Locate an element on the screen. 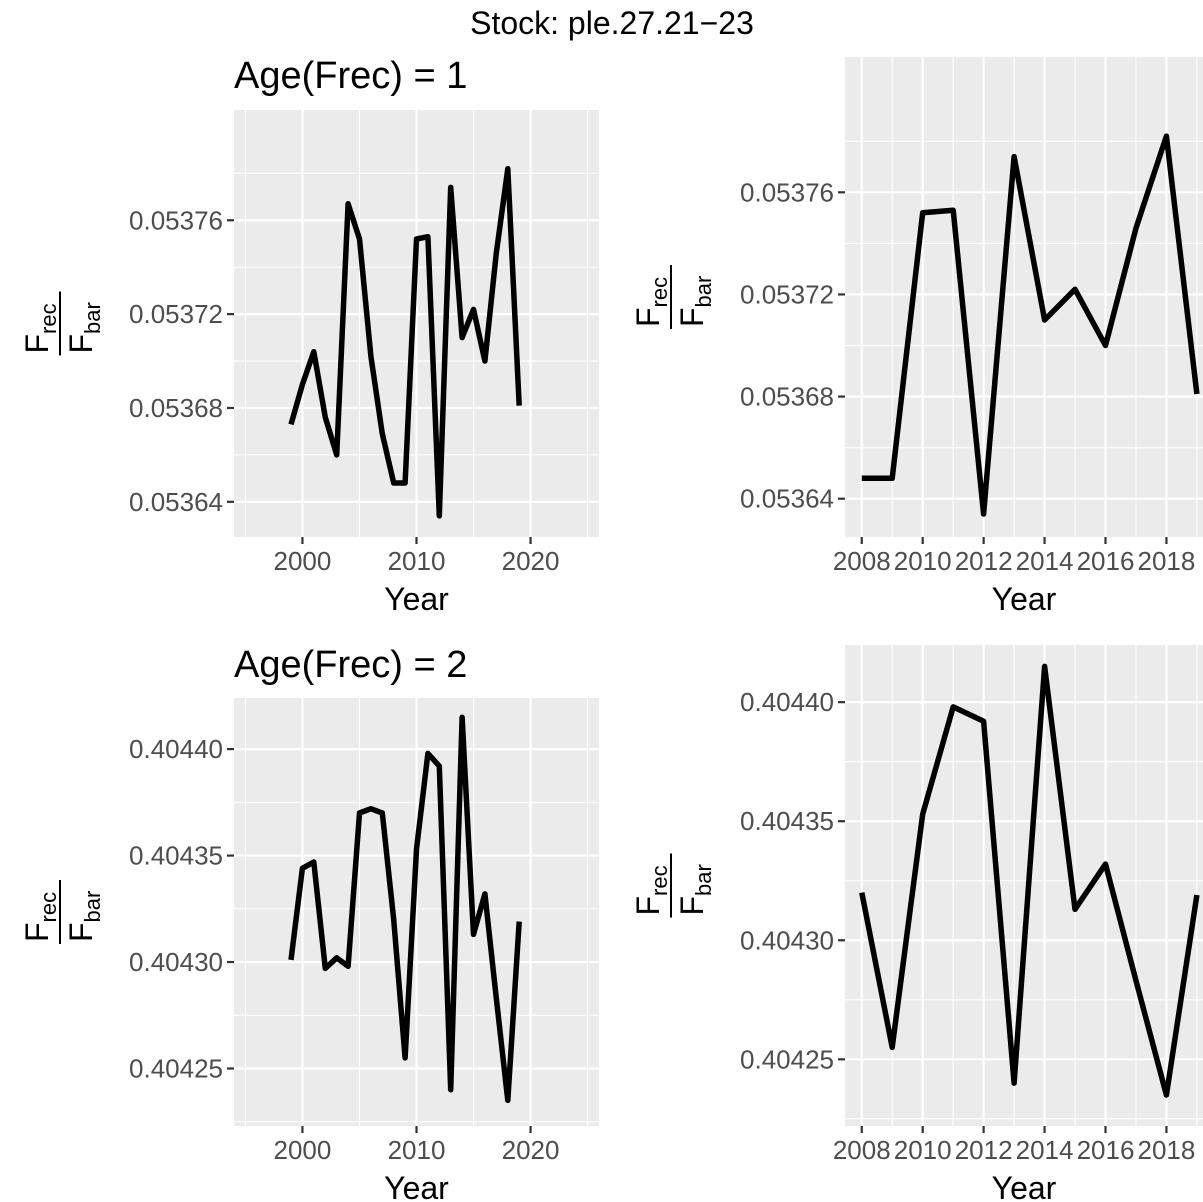 Image resolution: width=1203 pixels, height=1202 pixels. panel-title: Age(Frec) = 2 is located at coordinates (350, 665).